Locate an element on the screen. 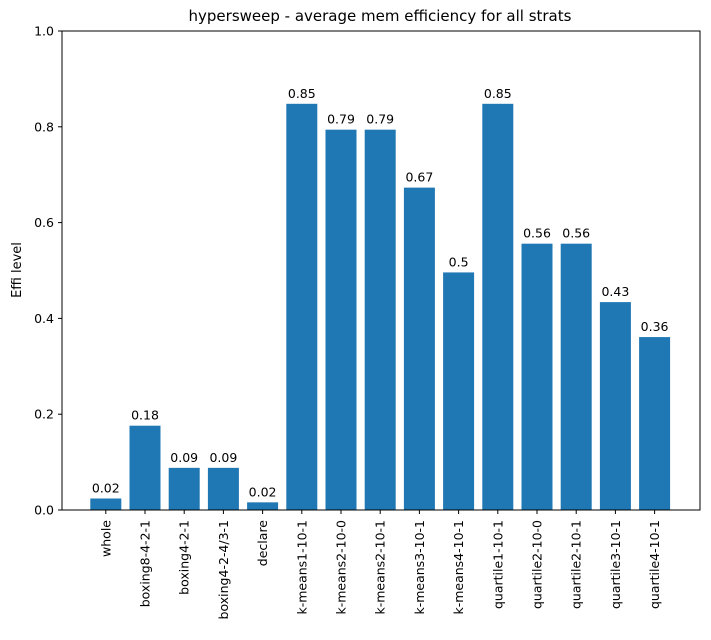 The height and width of the screenshot is (640, 711). data-label: 0.36 is located at coordinates (655, 326).